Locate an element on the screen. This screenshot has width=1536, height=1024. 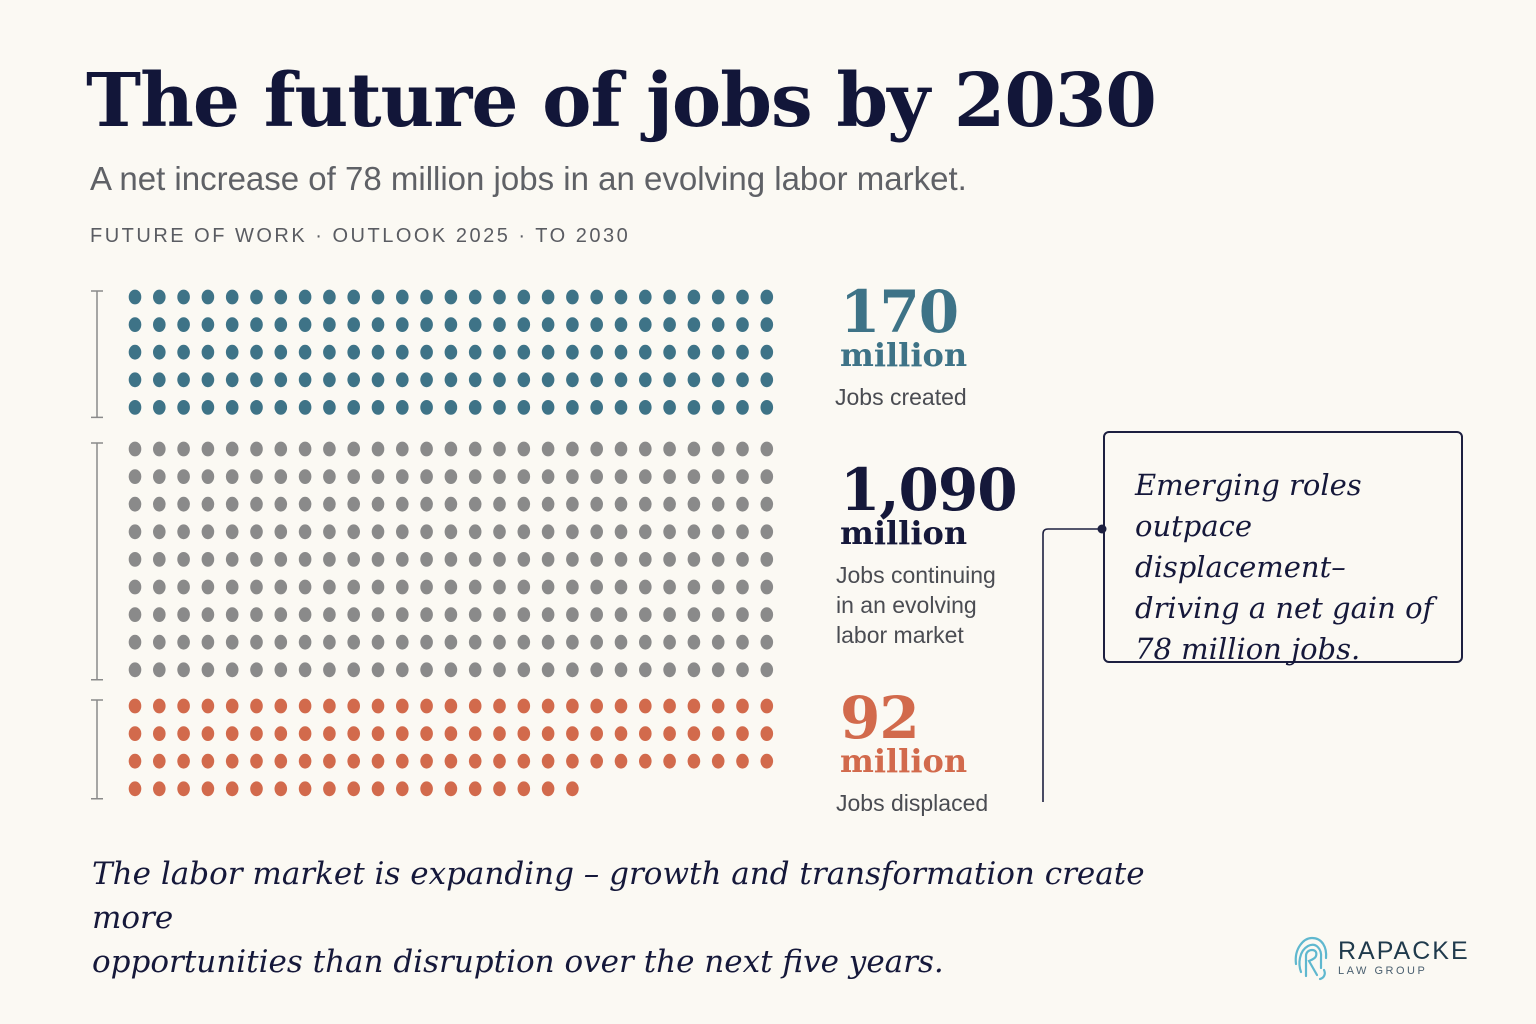
bracket-displaced is located at coordinates (97, 749).